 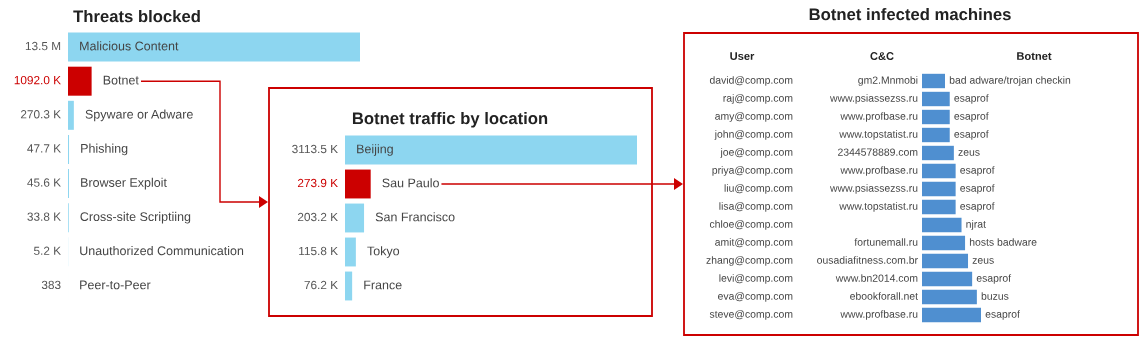 What do you see at coordinates (867, 260) in the screenshot?
I see `y2-tick-label: ousadiafitness.com.br` at bounding box center [867, 260].